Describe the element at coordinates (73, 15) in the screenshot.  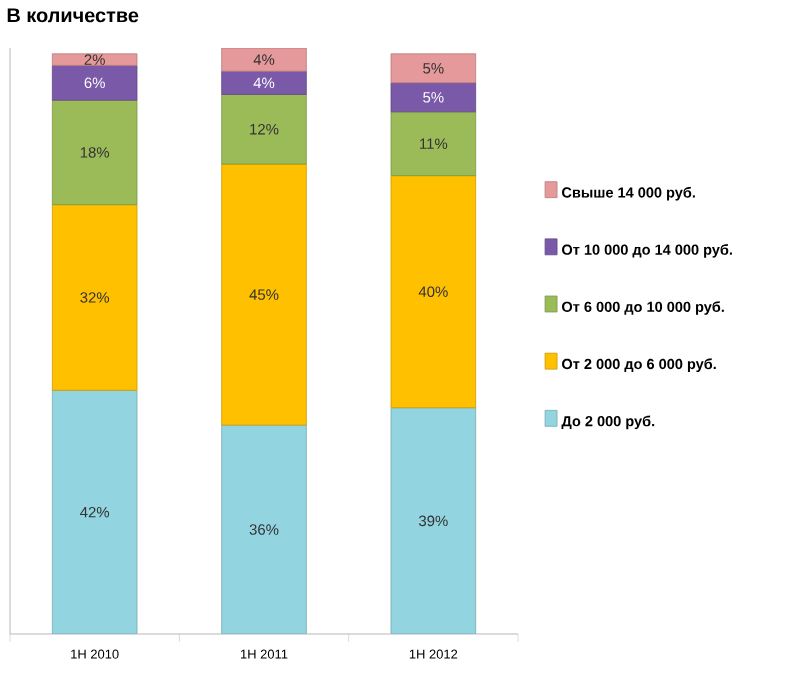
I see `chart-title: В количестве` at that location.